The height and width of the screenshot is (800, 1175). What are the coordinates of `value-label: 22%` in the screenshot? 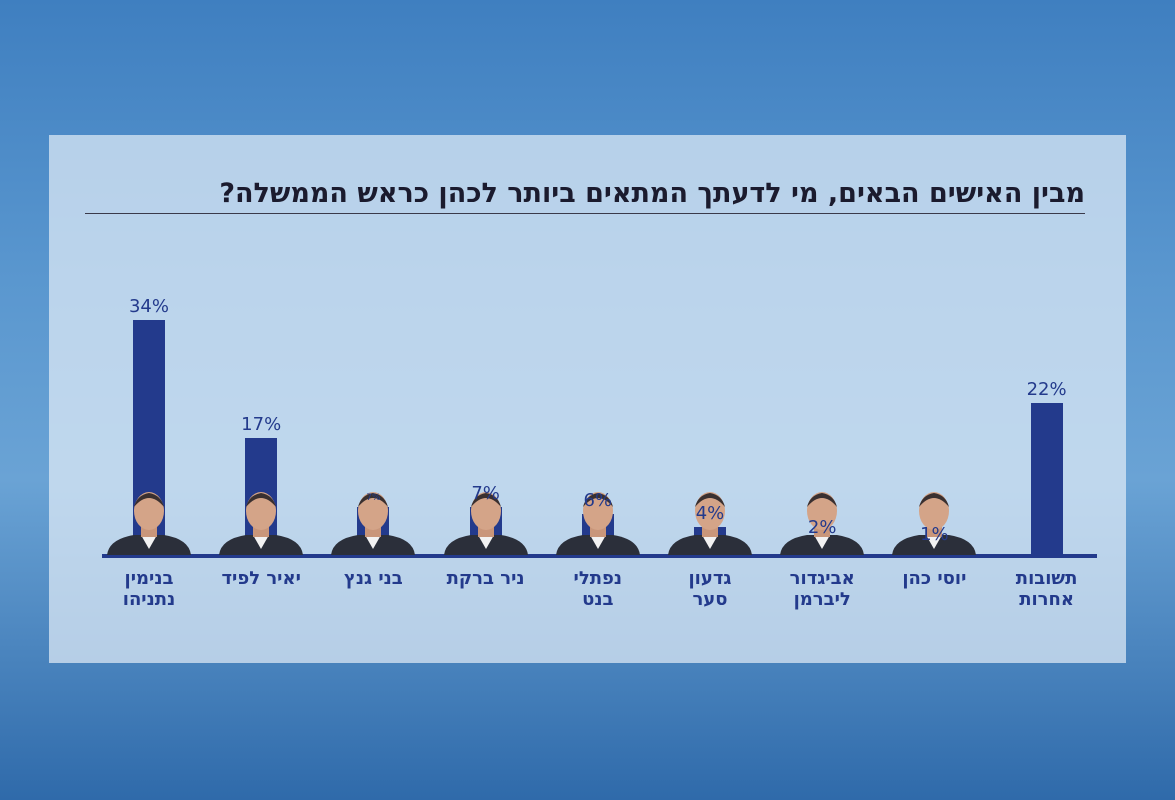 It's located at (1046, 389).